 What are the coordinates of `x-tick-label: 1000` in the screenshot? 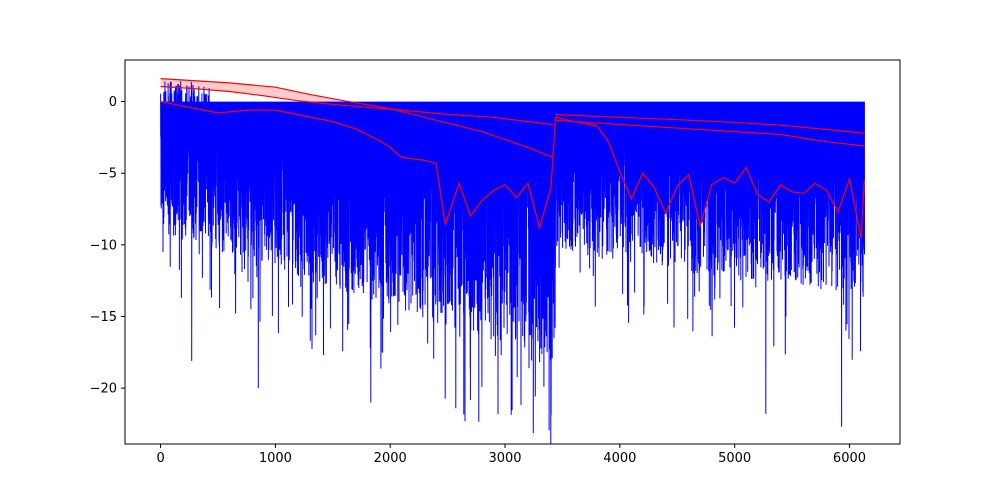 It's located at (275, 458).